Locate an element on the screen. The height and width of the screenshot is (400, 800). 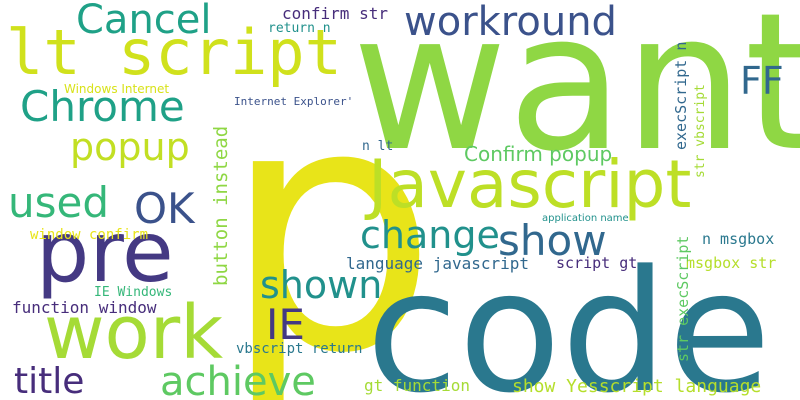
word-msgbox-str: msgbox str is located at coordinates (731, 263).